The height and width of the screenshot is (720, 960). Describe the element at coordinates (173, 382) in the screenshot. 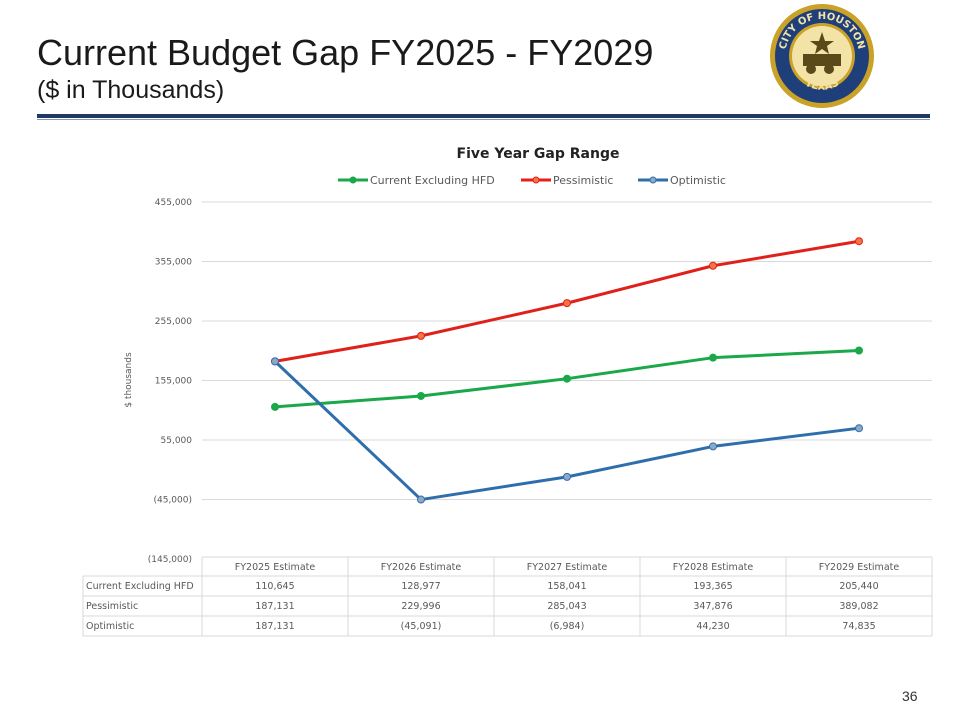

I see `y-tick-label: 155,000` at that location.